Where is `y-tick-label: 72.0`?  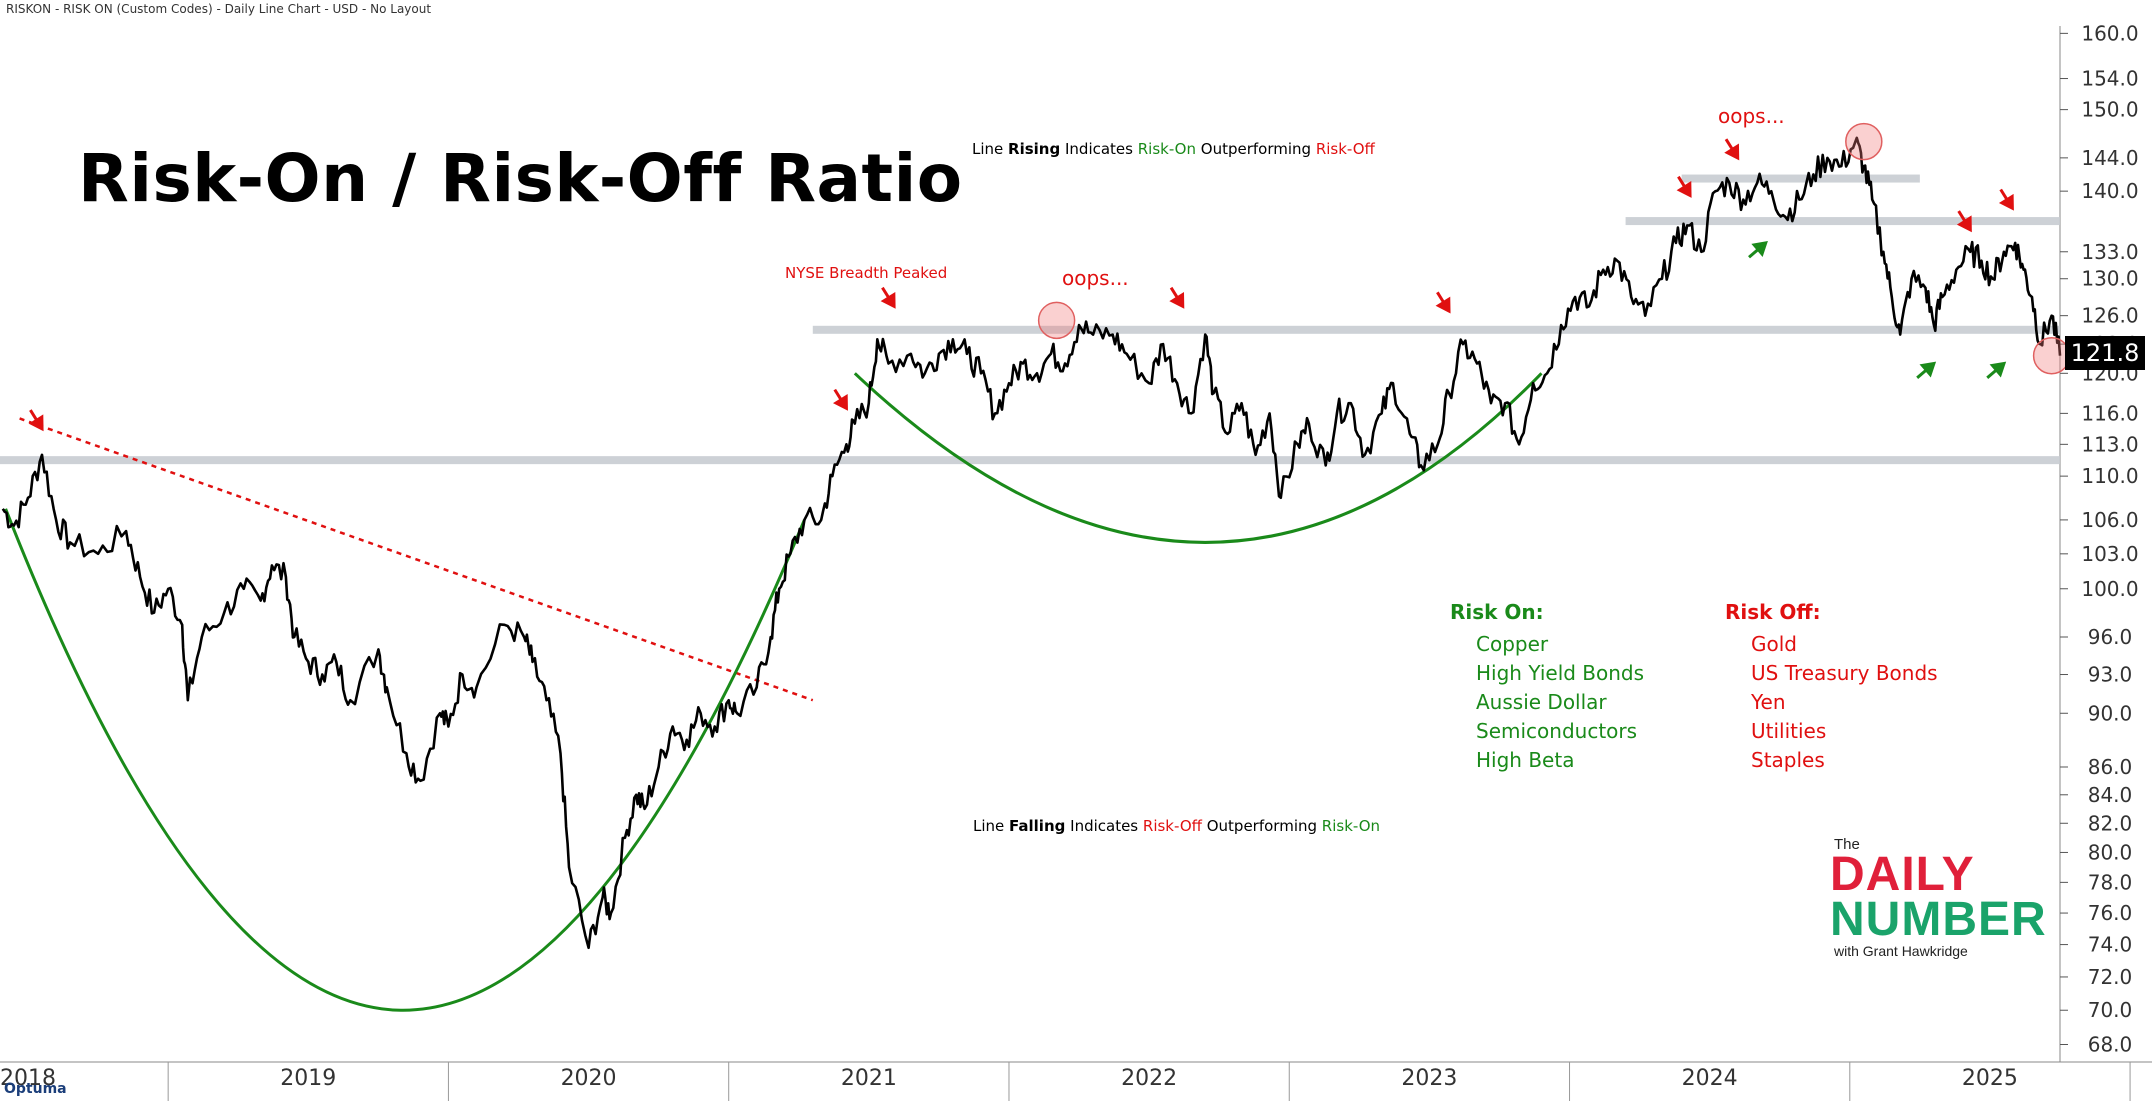
y-tick-label: 72.0 is located at coordinates (2110, 977).